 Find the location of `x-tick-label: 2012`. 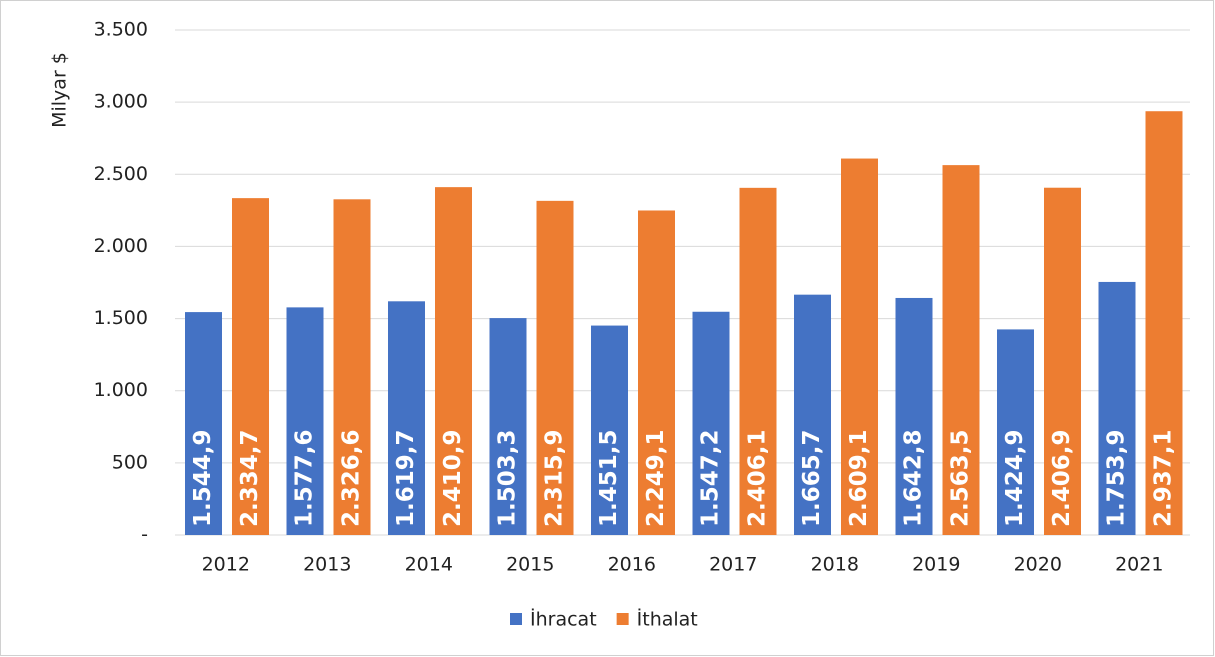

x-tick-label: 2012 is located at coordinates (226, 565).